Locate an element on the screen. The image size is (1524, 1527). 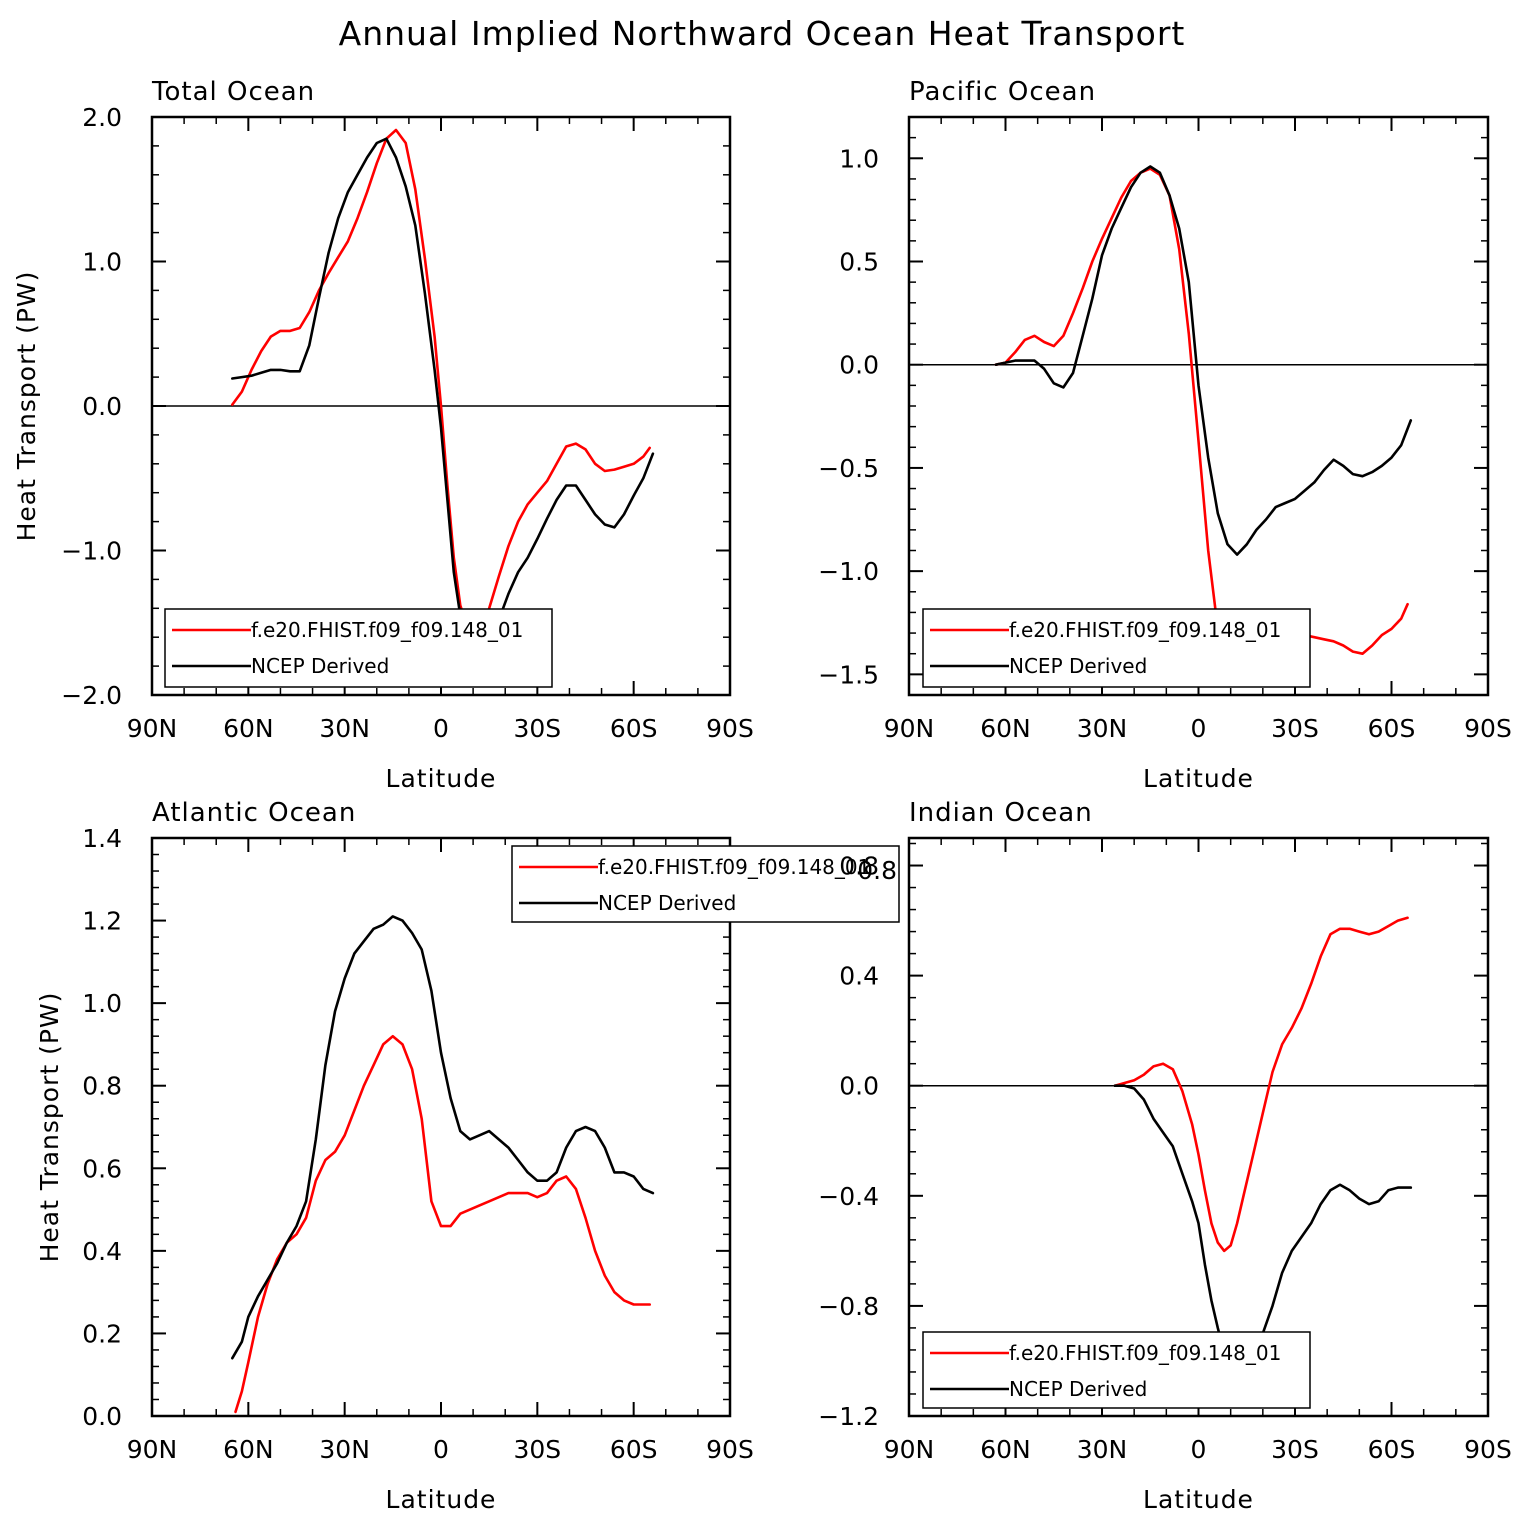
overlap-tick-label: 0.8 is located at coordinates (877, 870).